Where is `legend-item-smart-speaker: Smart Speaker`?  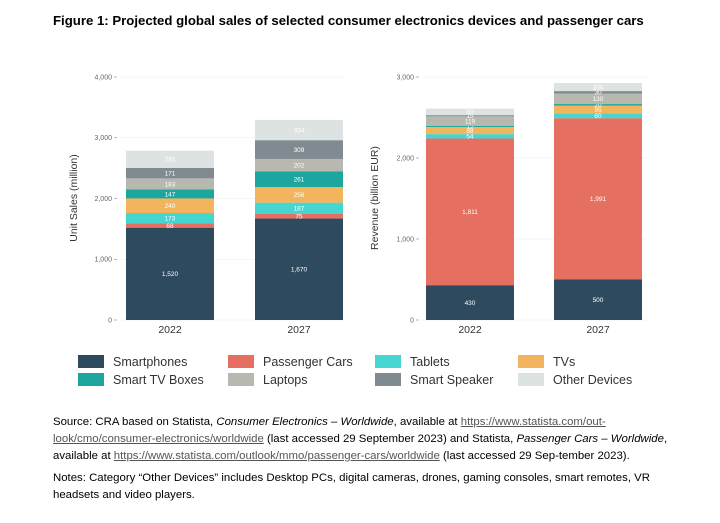
legend-item-smart-speaker: Smart Speaker is located at coordinates (434, 379).